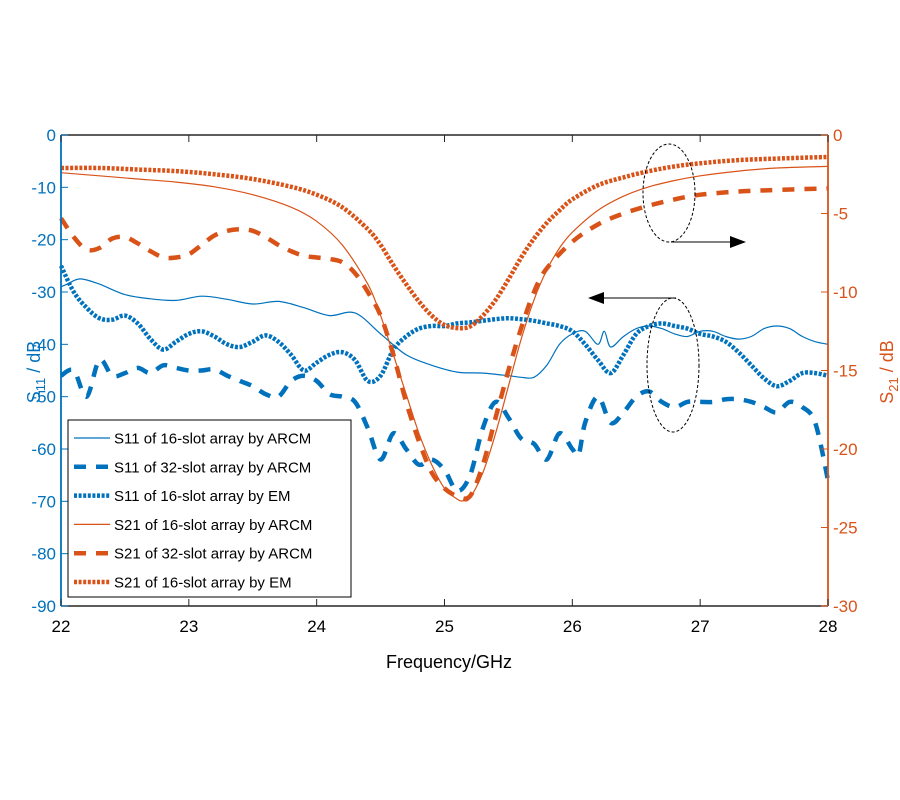  What do you see at coordinates (893, 384) in the screenshot?
I see `y-right-label-sub: 21` at bounding box center [893, 384].